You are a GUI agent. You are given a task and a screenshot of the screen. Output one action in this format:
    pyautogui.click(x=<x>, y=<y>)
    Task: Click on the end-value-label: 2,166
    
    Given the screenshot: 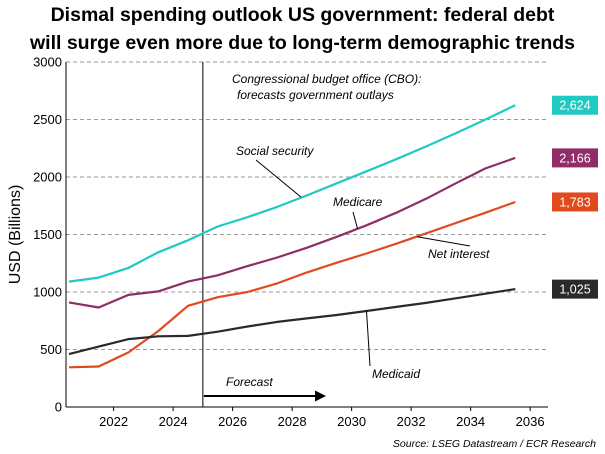 What is the action you would take?
    pyautogui.click(x=574, y=158)
    